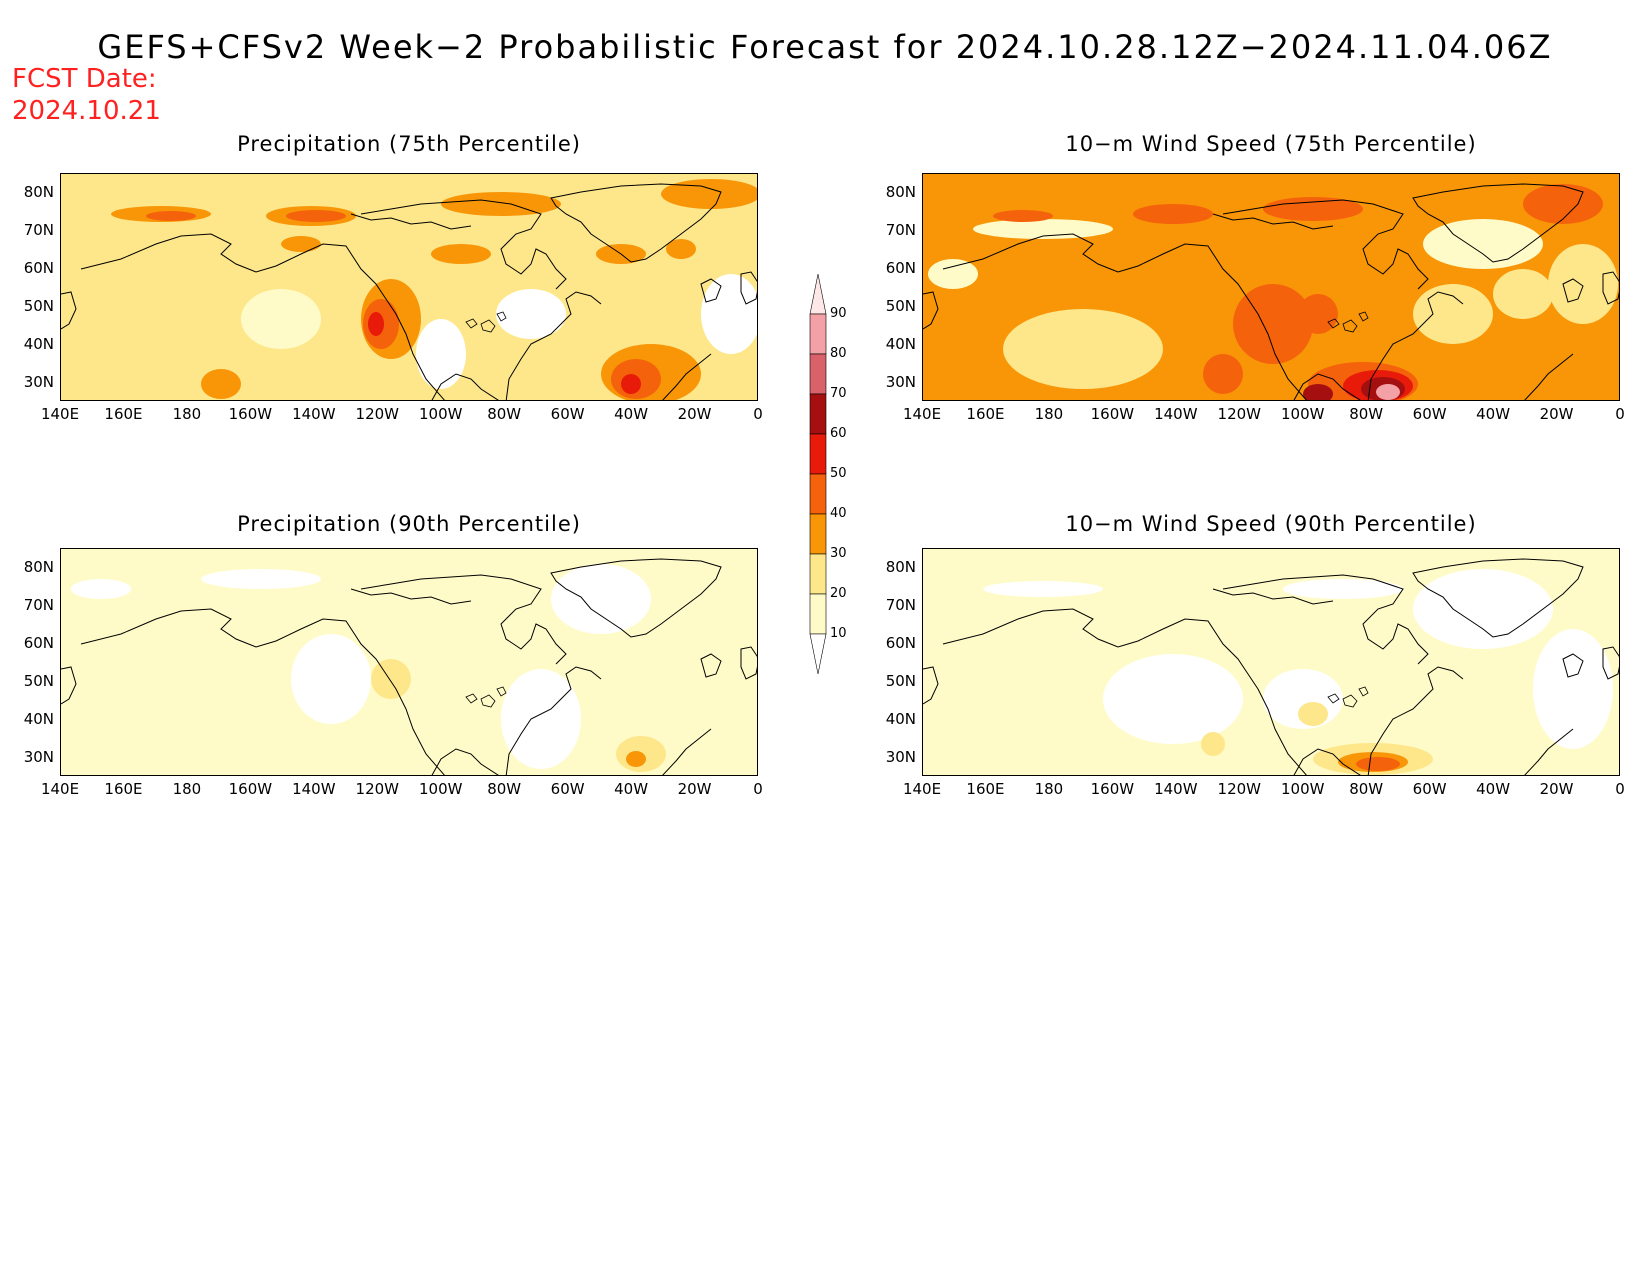 This screenshot has width=1650, height=1275. Describe the element at coordinates (838, 393) in the screenshot. I see `colorbar-label: 70` at that location.